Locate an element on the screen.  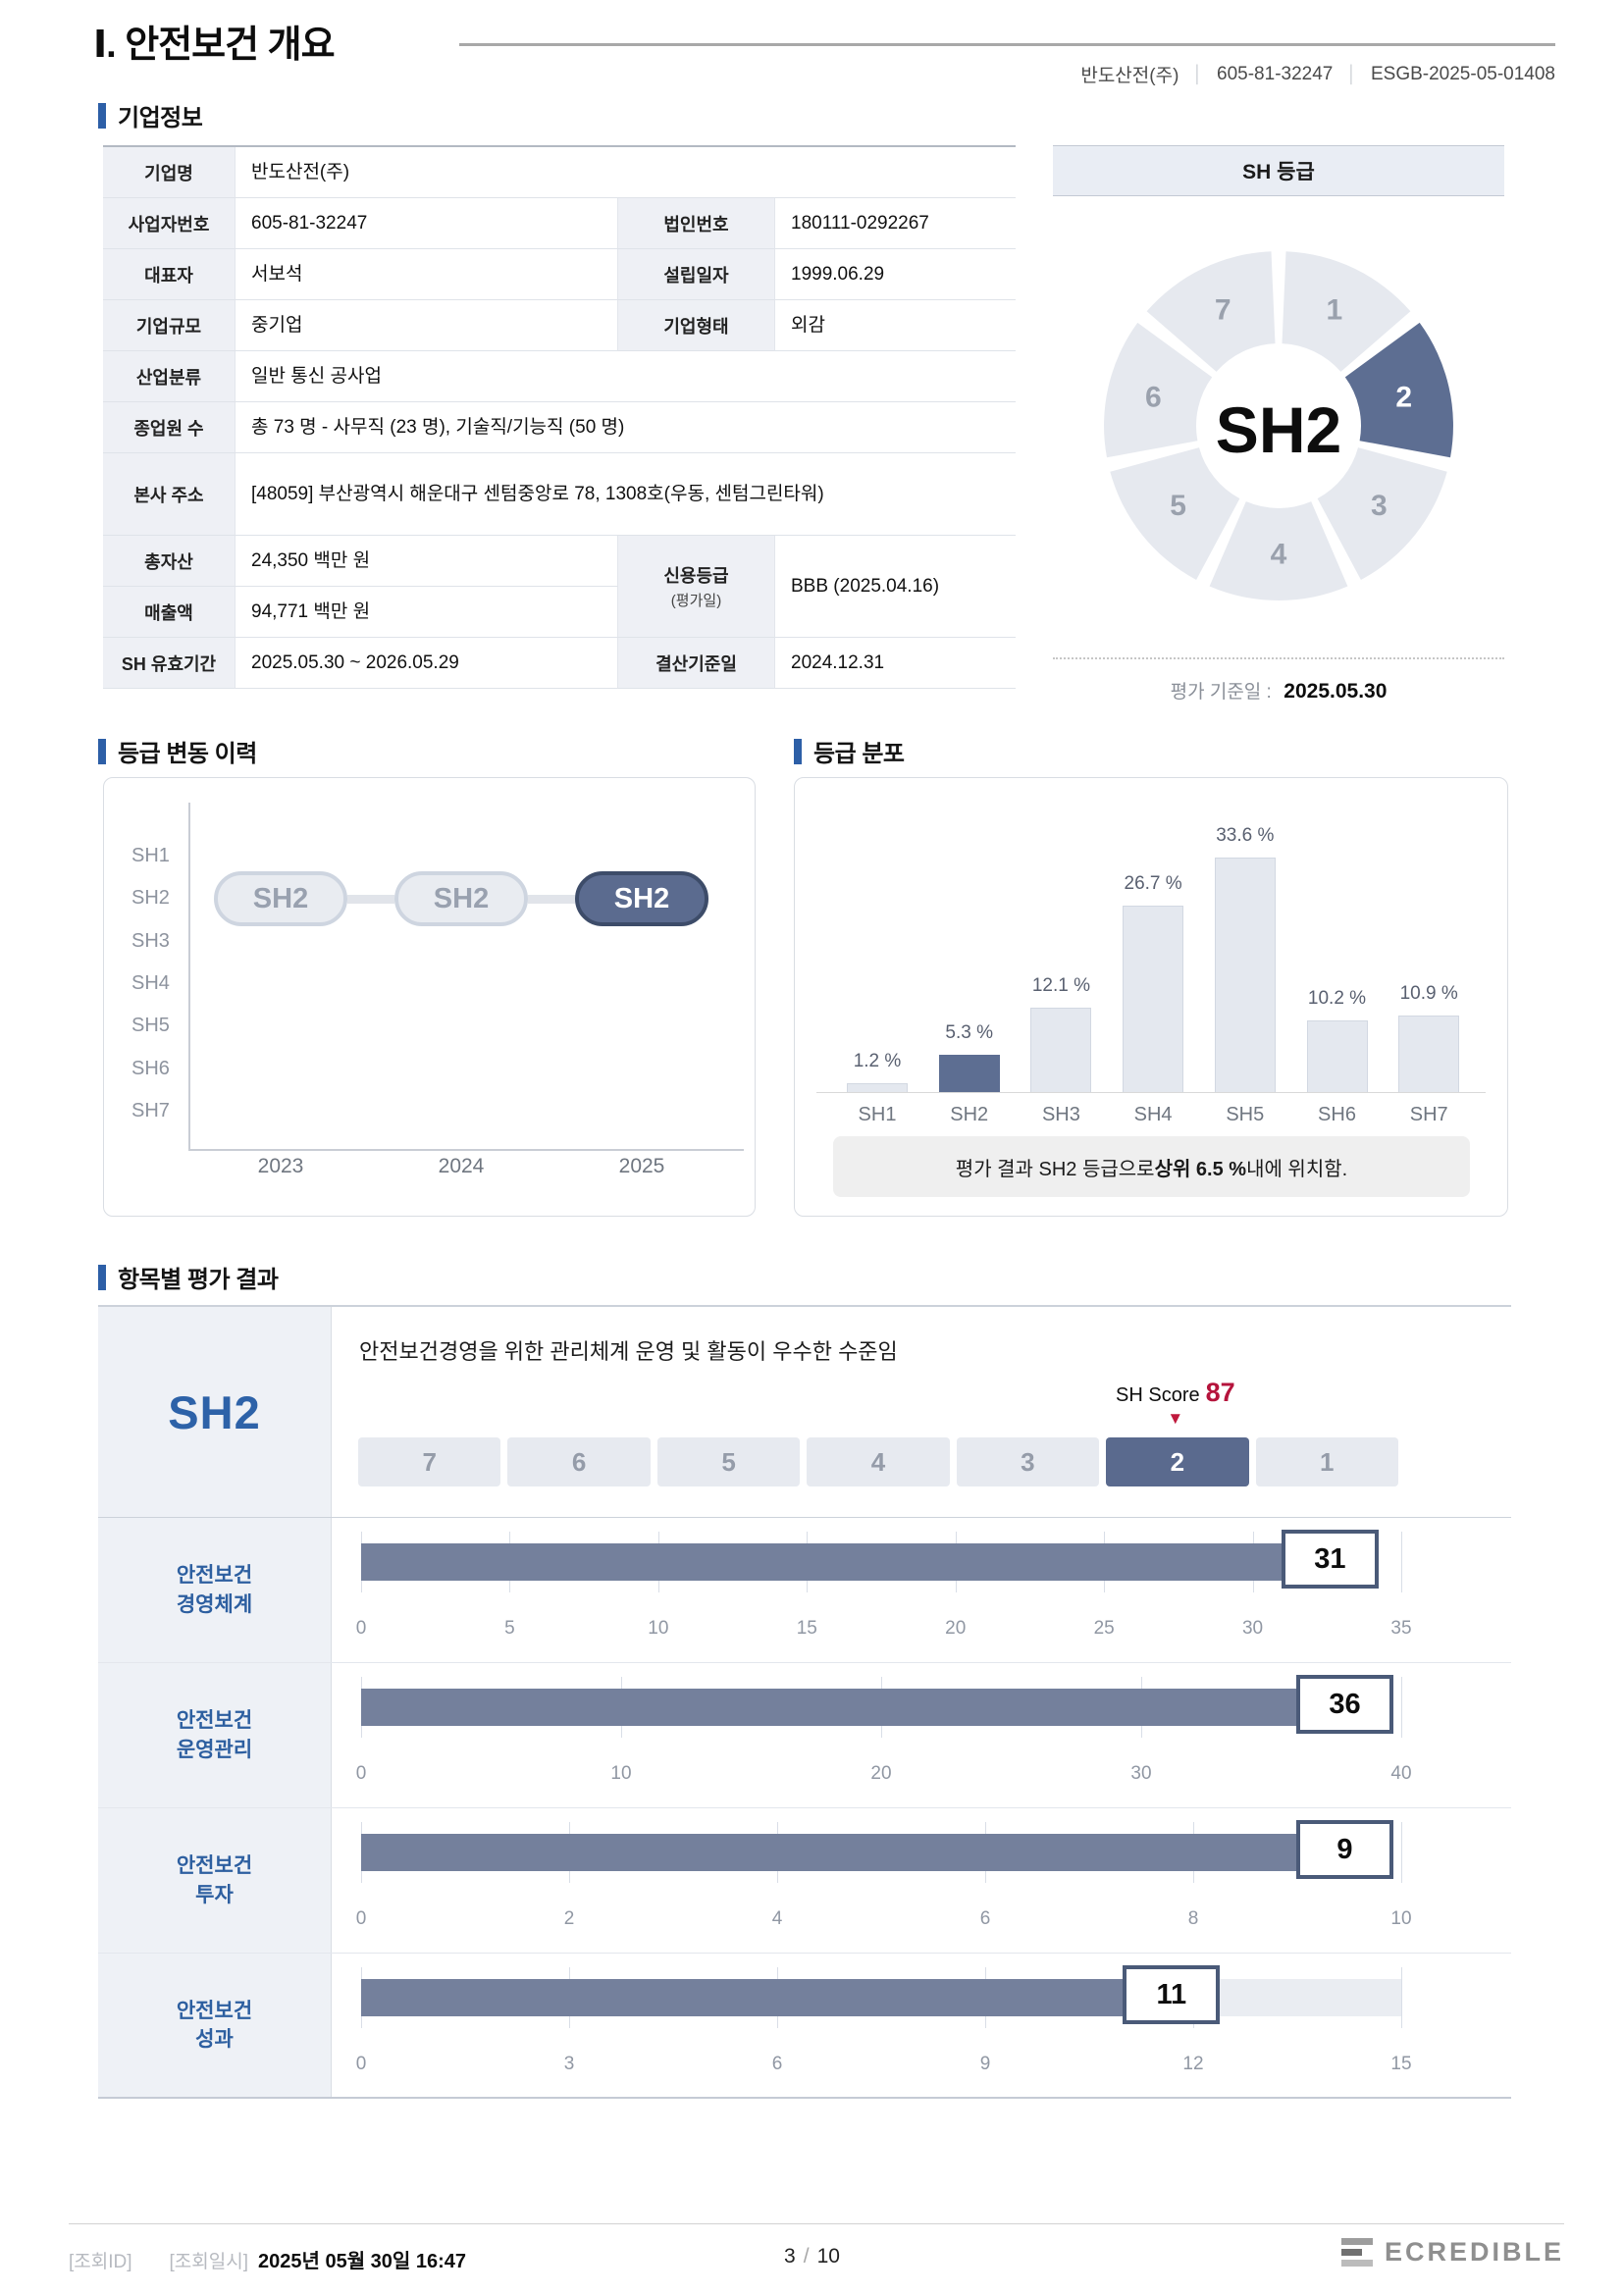
field-label: 결산기준일 is located at coordinates (696, 663).